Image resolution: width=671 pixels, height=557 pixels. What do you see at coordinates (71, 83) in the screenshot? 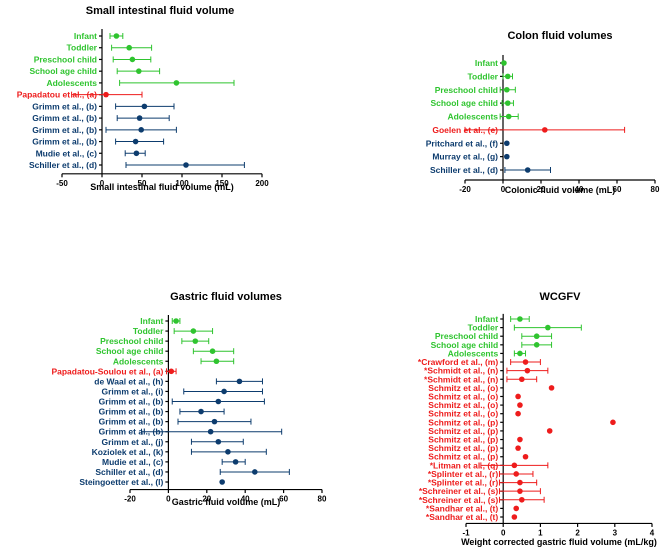
I see `category-label: Adolescents` at bounding box center [71, 83].